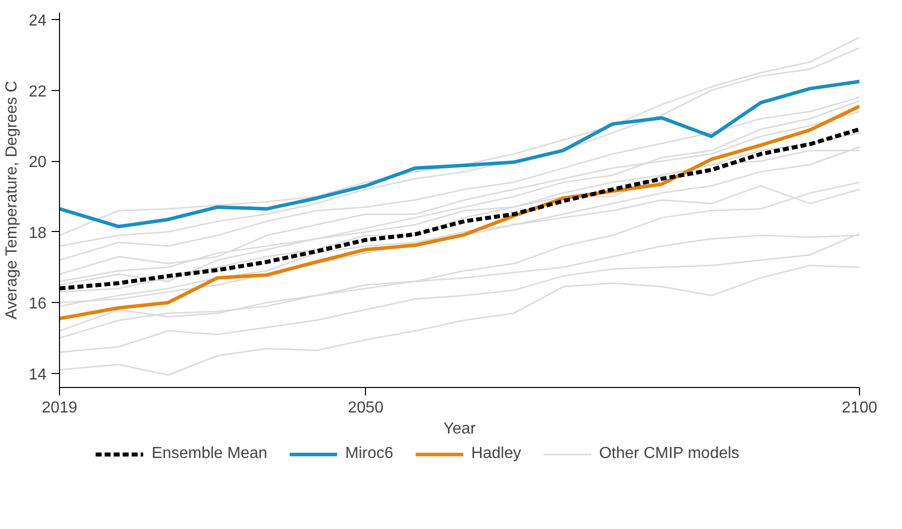 The width and height of the screenshot is (902, 529). I want to click on y-tick-label: 18, so click(37, 233).